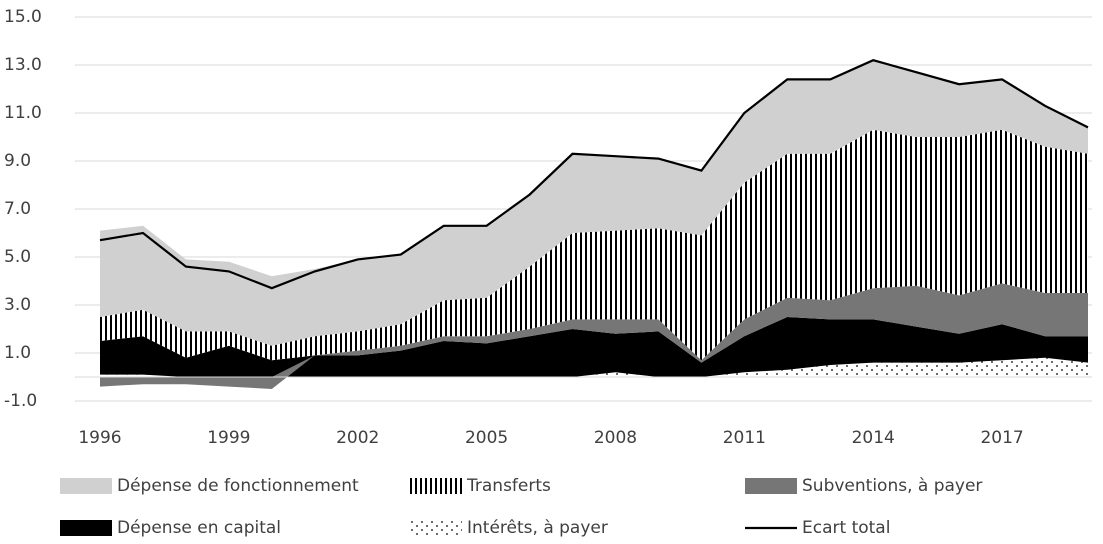 The image size is (1103, 544). Describe the element at coordinates (1001, 438) in the screenshot. I see `x-tick-label: 2017` at that location.